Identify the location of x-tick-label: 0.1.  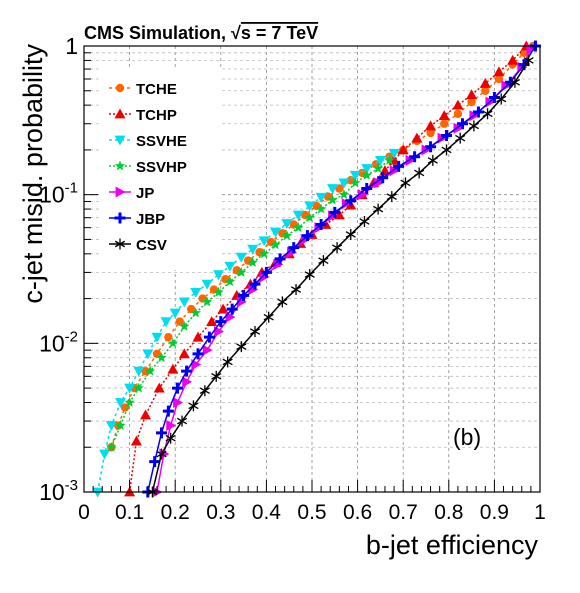
(129, 512).